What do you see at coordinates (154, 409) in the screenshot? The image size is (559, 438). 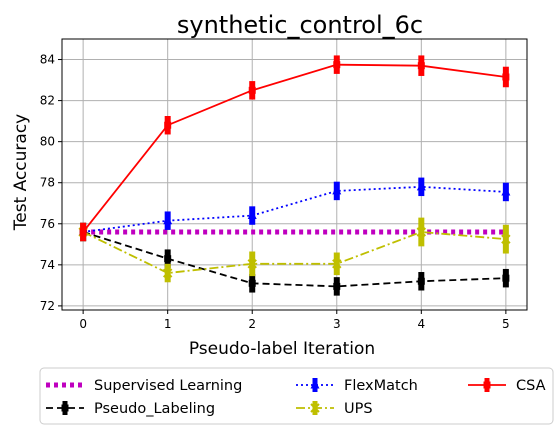 I see `legend-label: Pseudo_Labeling` at bounding box center [154, 409].